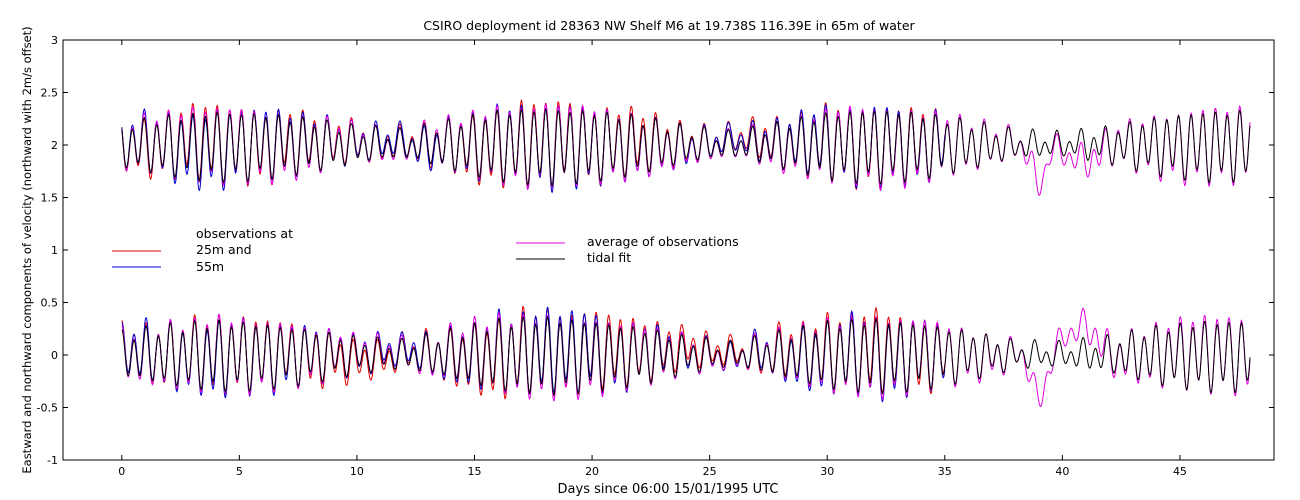  What do you see at coordinates (210, 266) in the screenshot?
I see `legend-label-55m: 55m` at bounding box center [210, 266].